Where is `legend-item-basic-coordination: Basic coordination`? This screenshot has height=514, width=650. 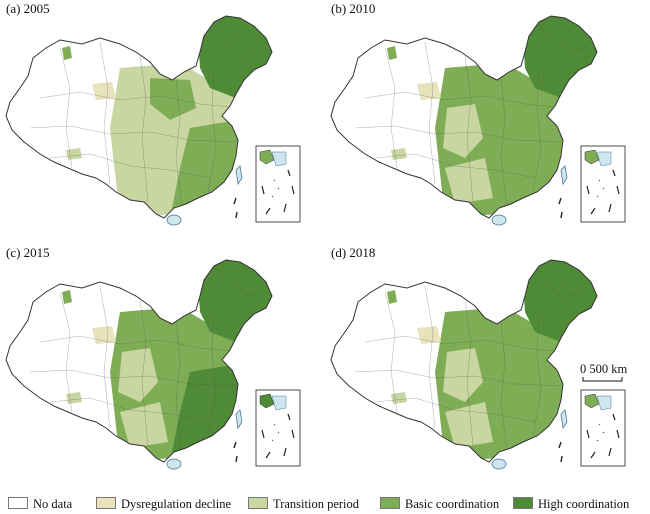 legend-item-basic-coordination: Basic coordination is located at coordinates (439, 504).